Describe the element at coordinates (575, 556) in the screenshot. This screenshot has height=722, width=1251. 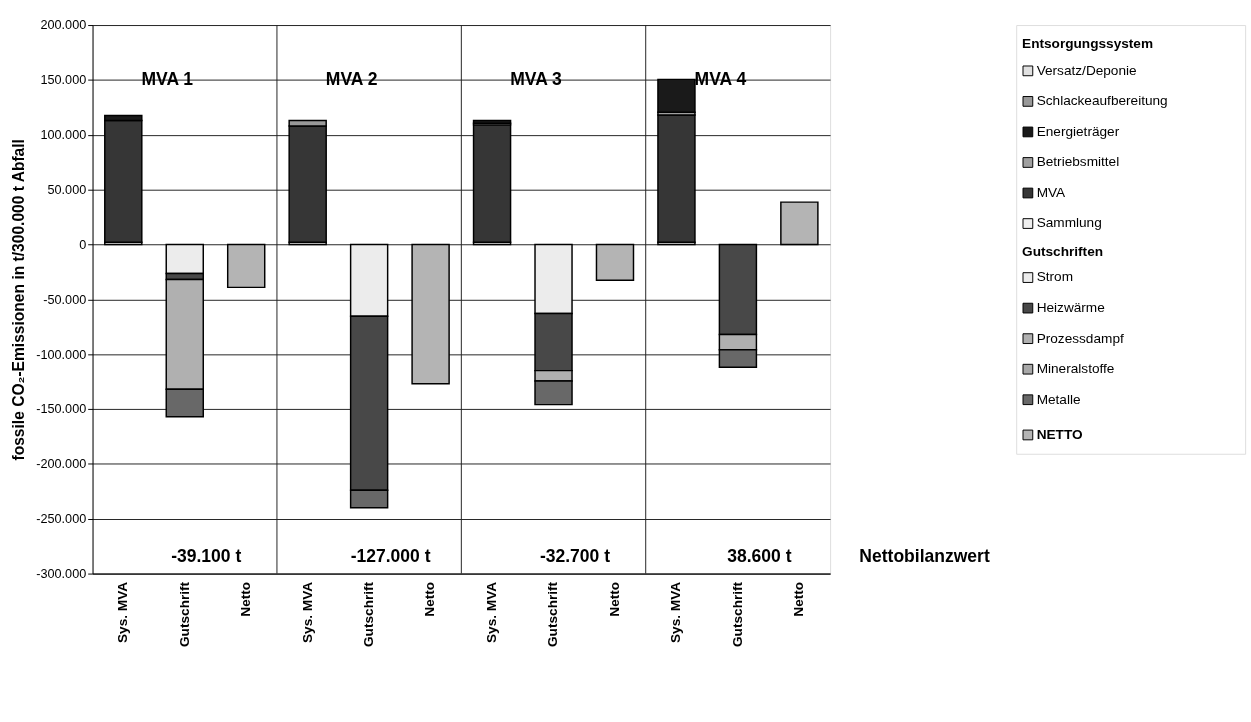
I see `annotation: -32.700 t` at that location.